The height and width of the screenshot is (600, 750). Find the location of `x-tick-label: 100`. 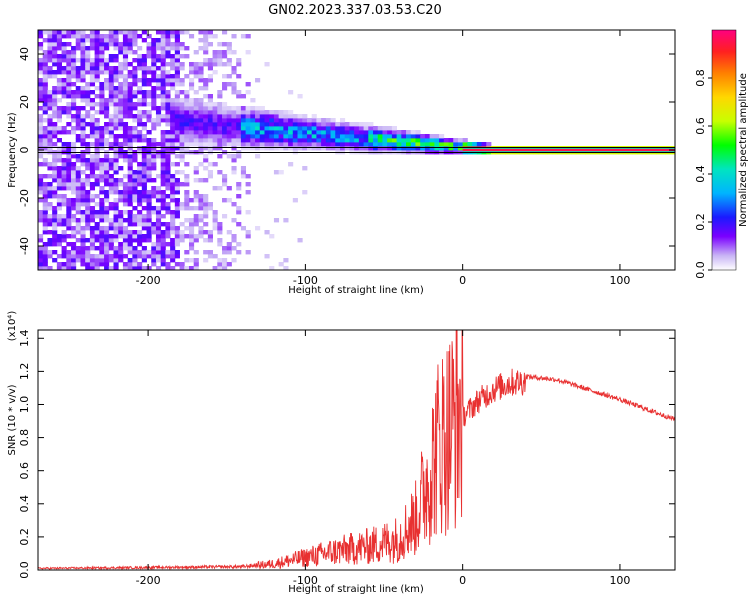

x-tick-label: 100 is located at coordinates (619, 280).